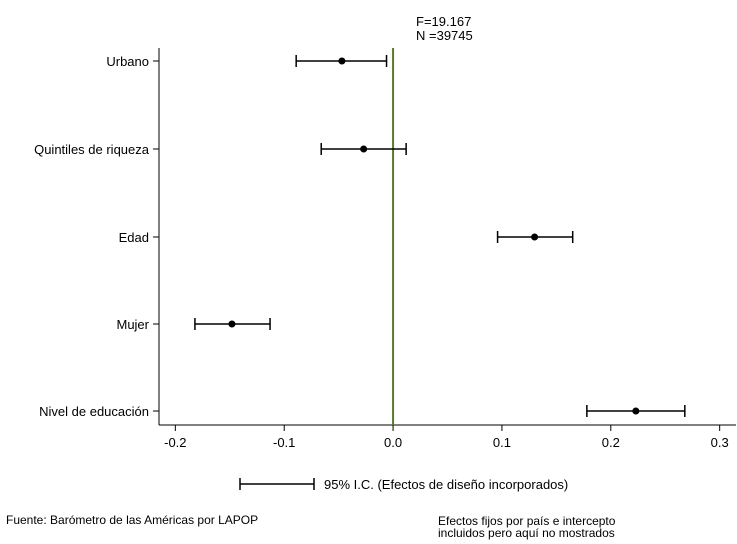  Describe the element at coordinates (720, 442) in the screenshot. I see `x-tick-label: 0.3` at that location.